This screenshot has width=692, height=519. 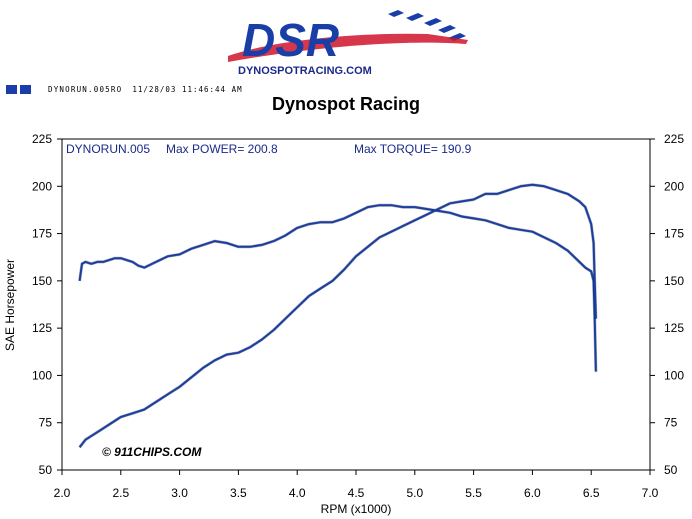 I want to click on y-right-tick-label: 125, so click(x=674, y=328).